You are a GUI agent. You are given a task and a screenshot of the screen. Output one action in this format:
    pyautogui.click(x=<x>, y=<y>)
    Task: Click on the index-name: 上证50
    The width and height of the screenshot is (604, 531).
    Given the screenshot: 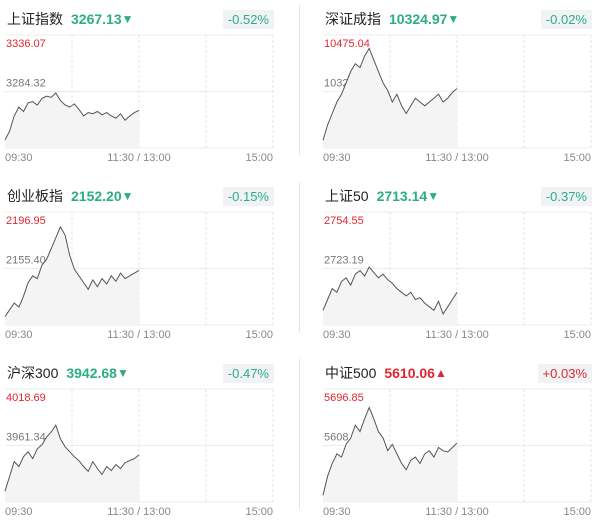 What is the action you would take?
    pyautogui.click(x=347, y=196)
    